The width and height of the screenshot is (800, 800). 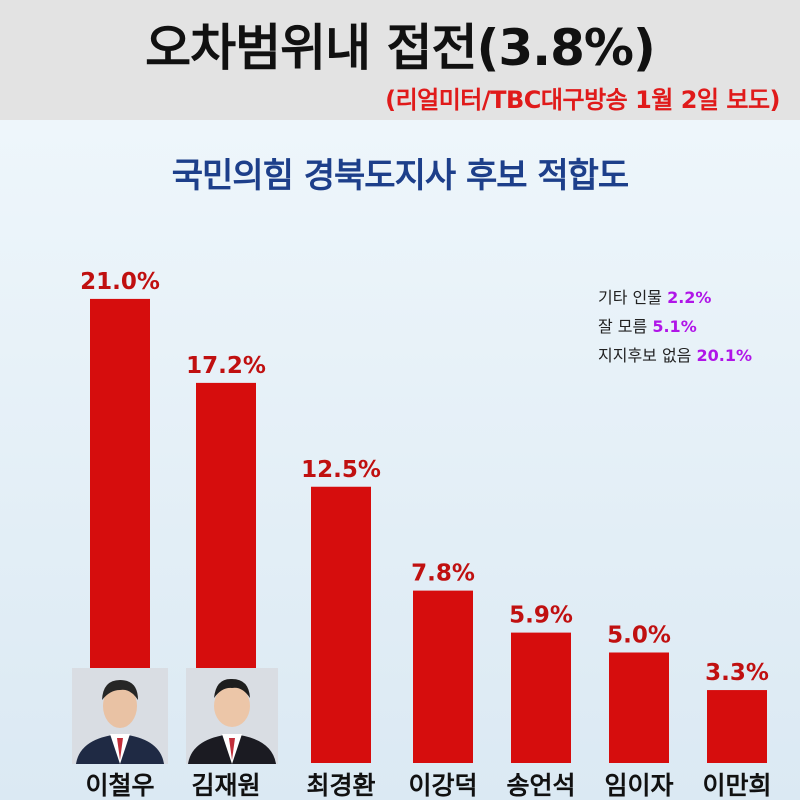 I want to click on other-response-label: 기타 인물, so click(x=630, y=297).